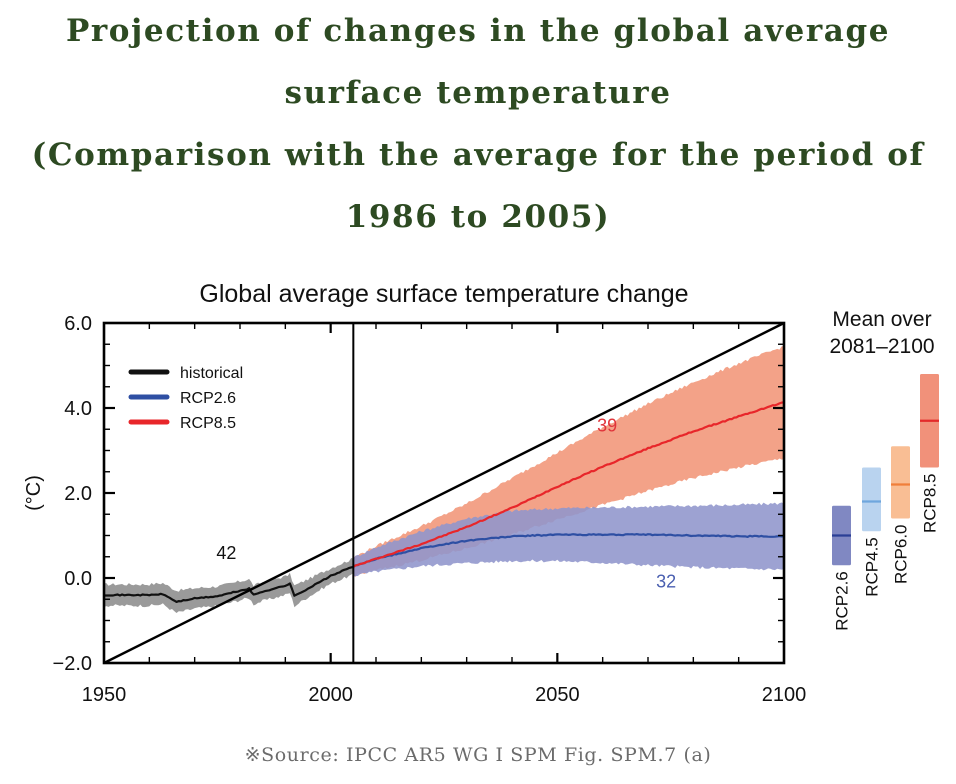 This screenshot has height=784, width=956. I want to click on bar-label-rcp26: RCP2.6, so click(842, 601).